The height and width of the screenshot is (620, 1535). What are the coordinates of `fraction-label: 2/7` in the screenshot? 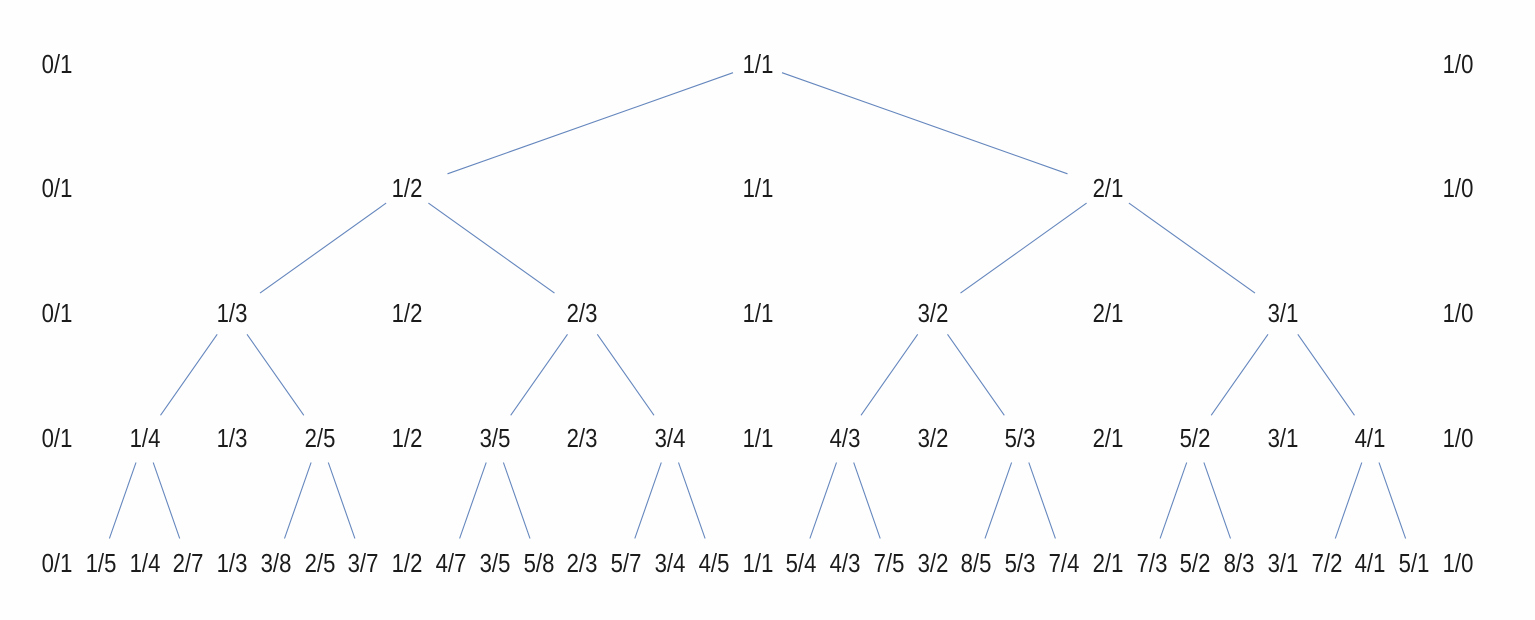 It's located at (188, 563).